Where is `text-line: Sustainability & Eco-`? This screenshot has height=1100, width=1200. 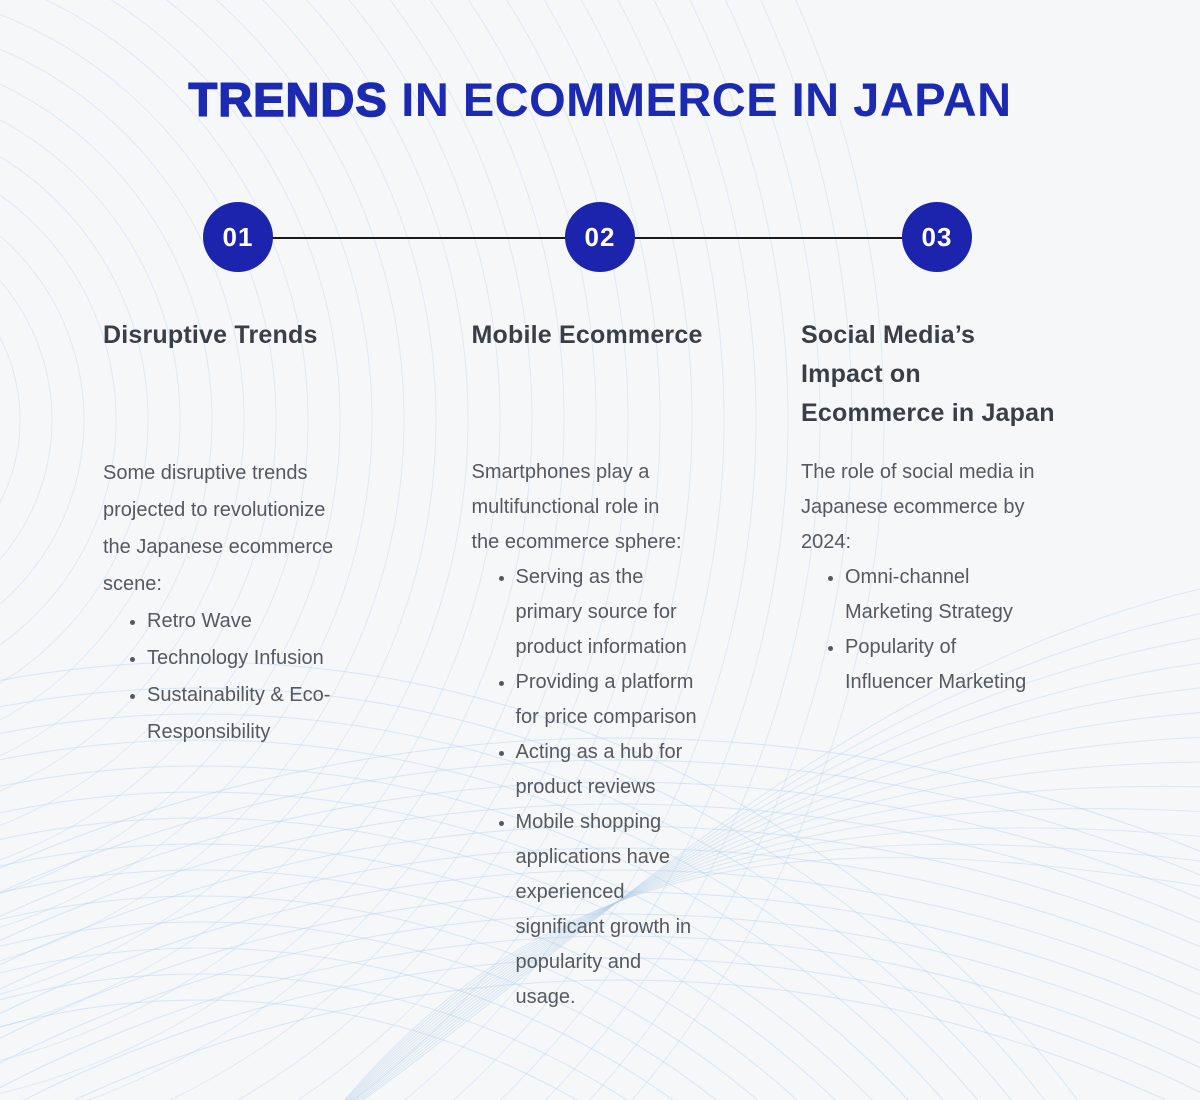 text-line: Sustainability & Eco- is located at coordinates (239, 695).